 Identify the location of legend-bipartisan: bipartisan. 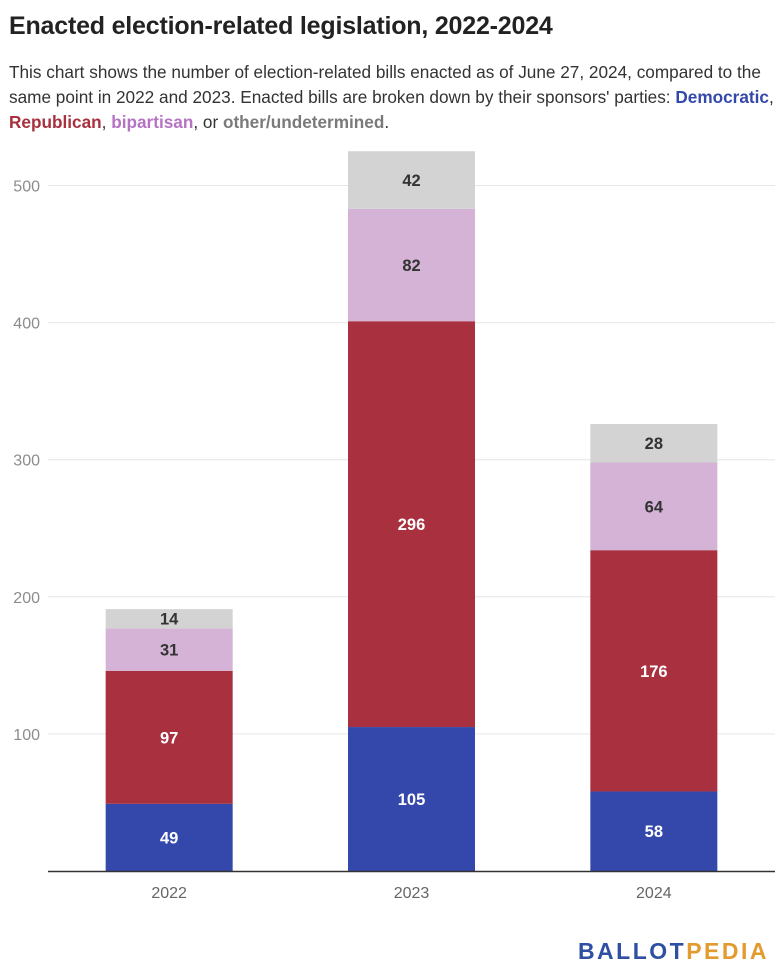
(152, 122).